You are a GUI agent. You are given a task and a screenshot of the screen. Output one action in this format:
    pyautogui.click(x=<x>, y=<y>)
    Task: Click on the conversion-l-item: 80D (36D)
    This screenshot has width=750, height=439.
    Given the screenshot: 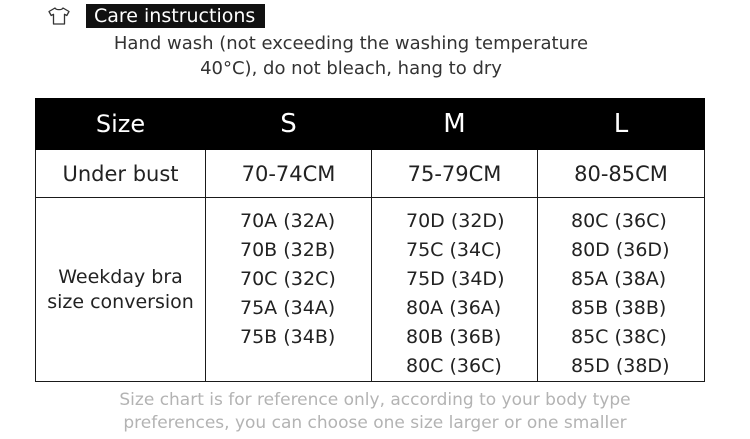 What is the action you would take?
    pyautogui.click(x=620, y=250)
    